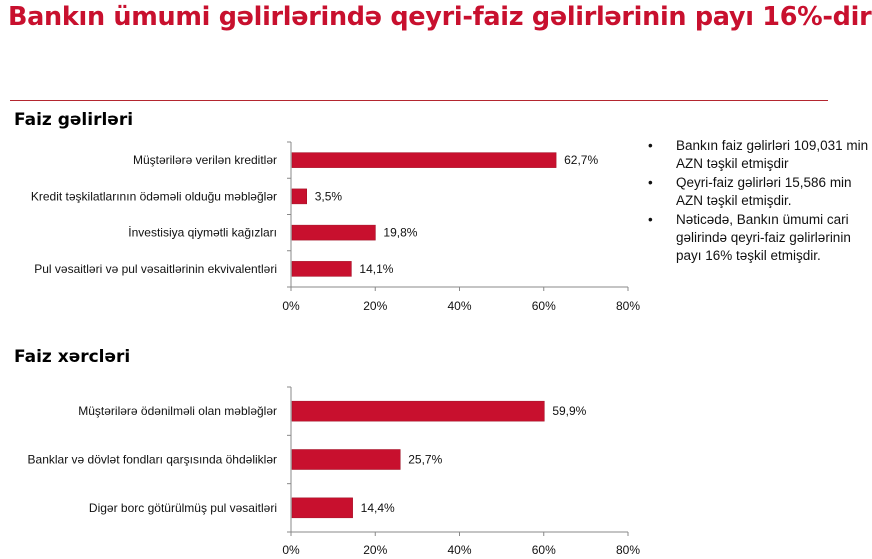 The width and height of the screenshot is (872, 559). What do you see at coordinates (581, 160) in the screenshot?
I see `data-label: 62,7%` at bounding box center [581, 160].